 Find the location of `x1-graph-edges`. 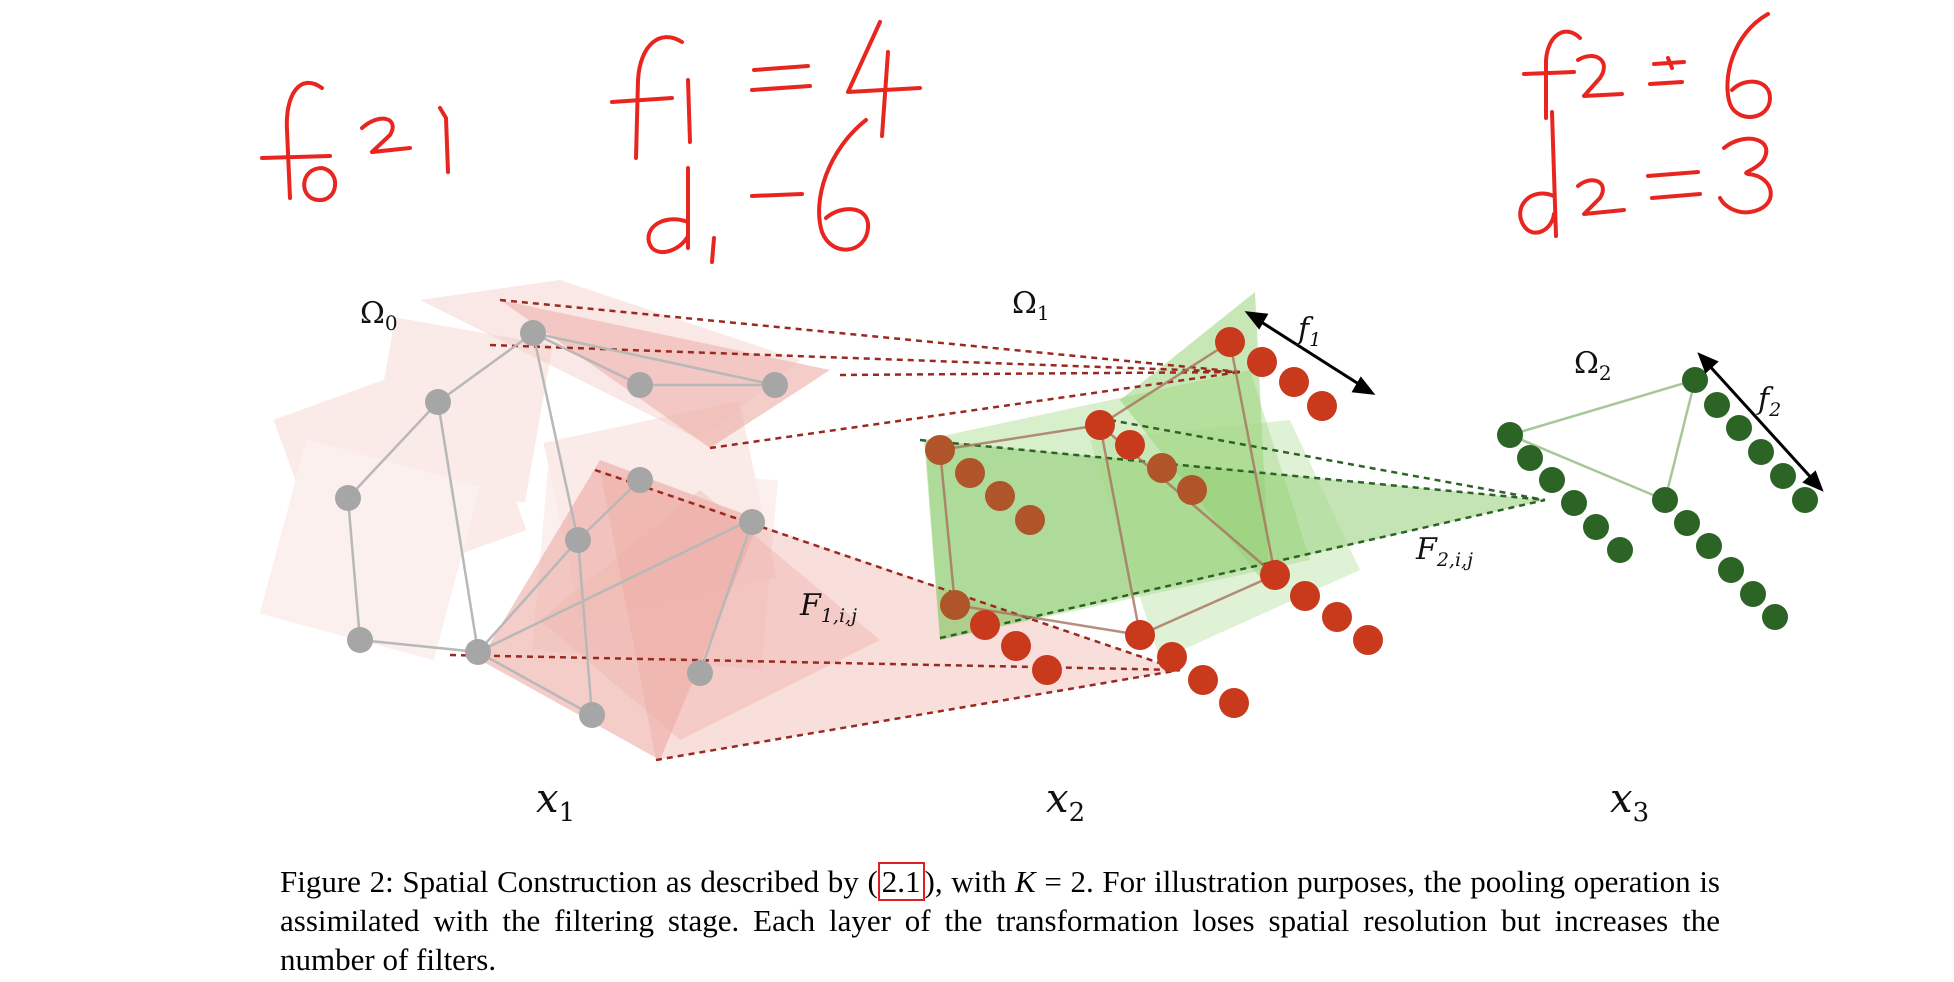

x1-graph-edges is located at coordinates (561, 524).